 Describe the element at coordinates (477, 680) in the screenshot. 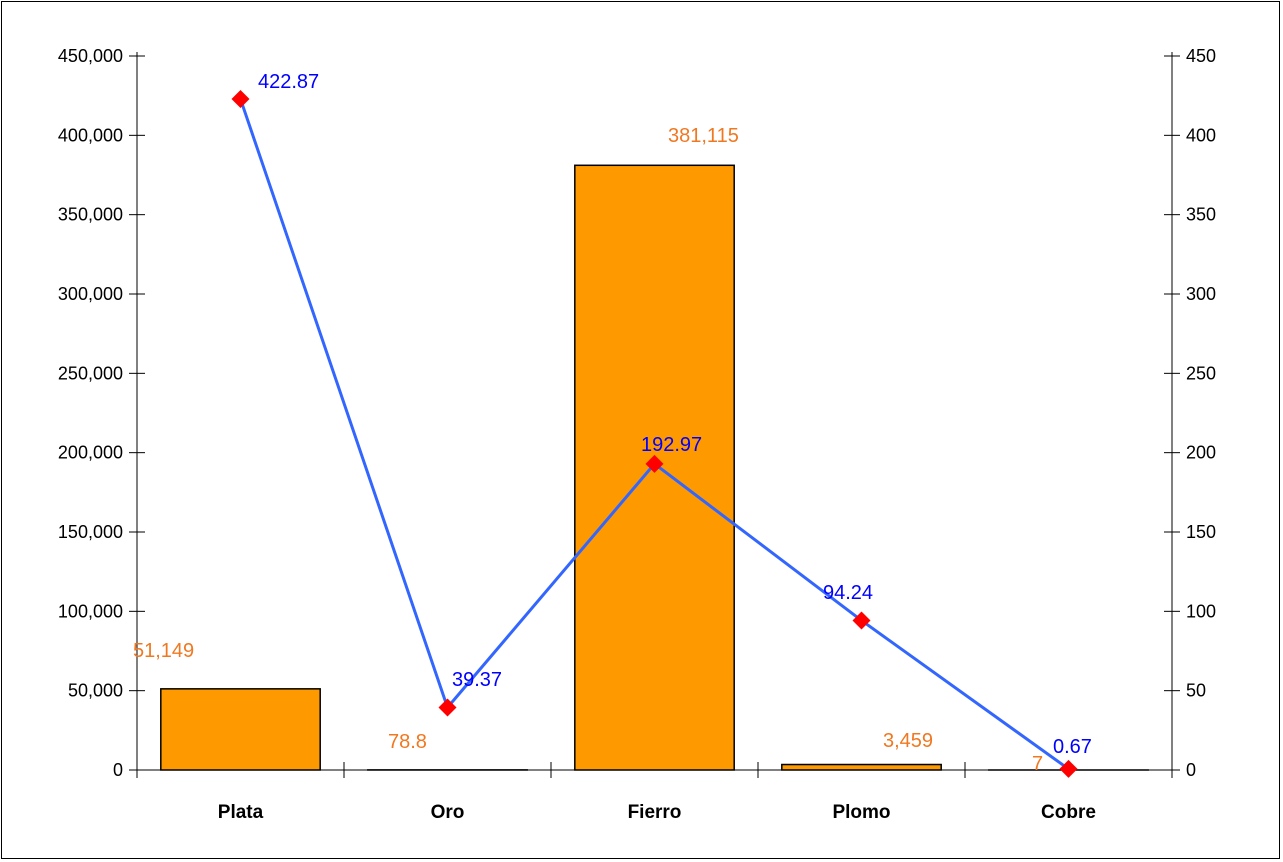

I see `line-data-label: 39.37` at that location.